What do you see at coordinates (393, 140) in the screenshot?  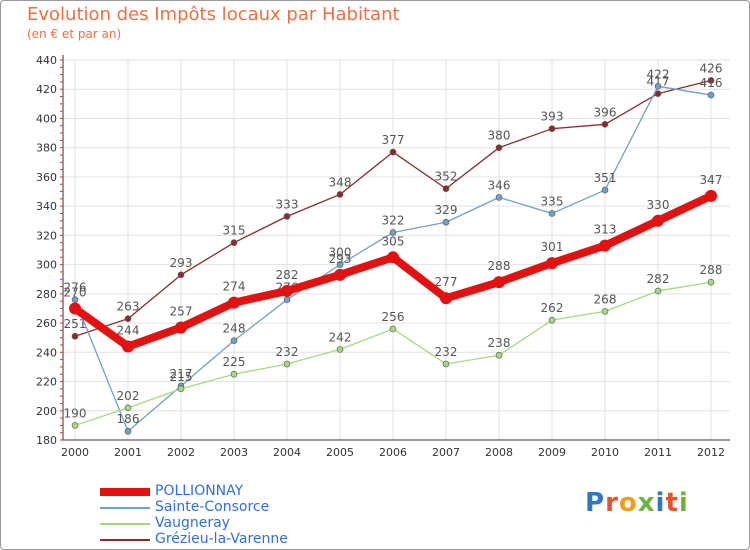 I see `data-label: 377` at bounding box center [393, 140].